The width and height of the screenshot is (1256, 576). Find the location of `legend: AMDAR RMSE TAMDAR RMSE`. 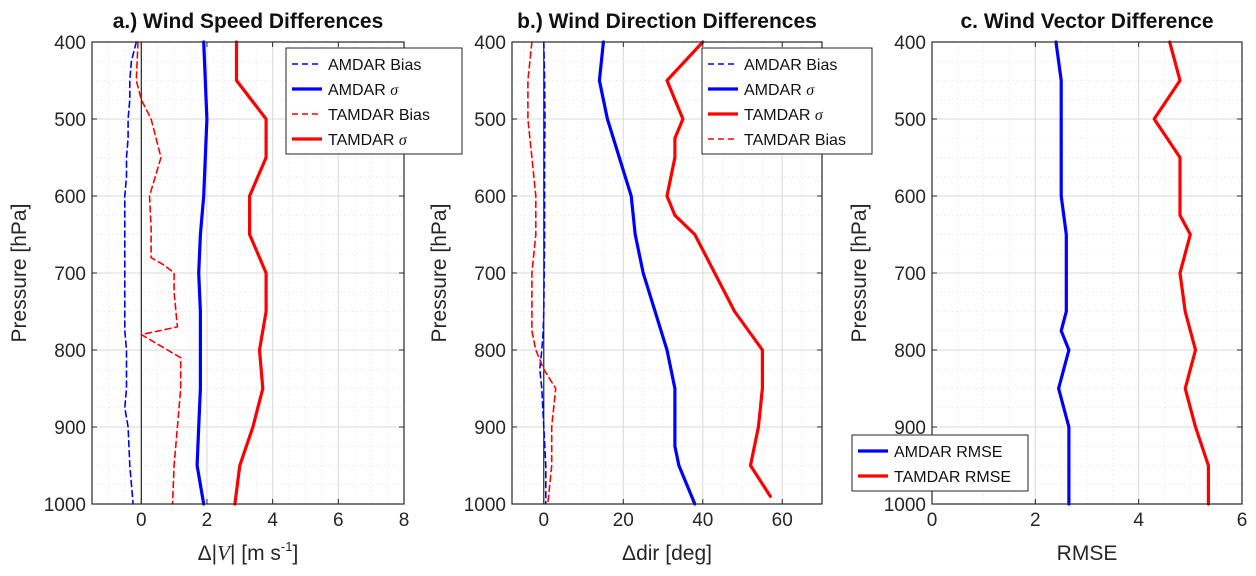

legend: AMDAR RMSE TAMDAR RMSE is located at coordinates (940, 463).